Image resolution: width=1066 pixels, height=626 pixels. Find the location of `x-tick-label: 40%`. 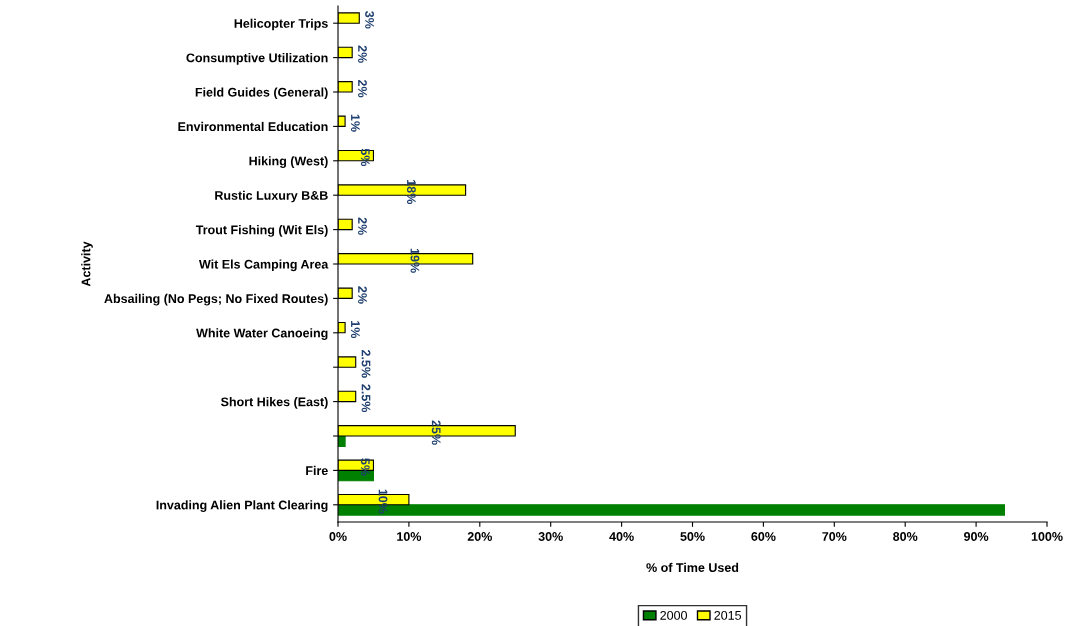

x-tick-label: 40% is located at coordinates (621, 536).